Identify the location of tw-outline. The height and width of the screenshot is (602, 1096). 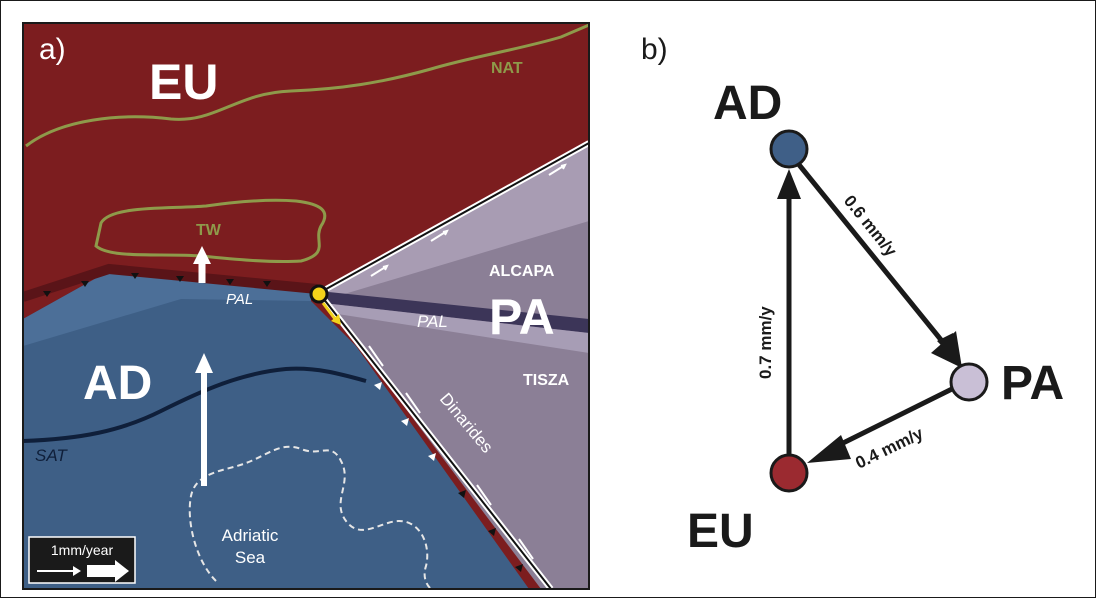
(210, 231).